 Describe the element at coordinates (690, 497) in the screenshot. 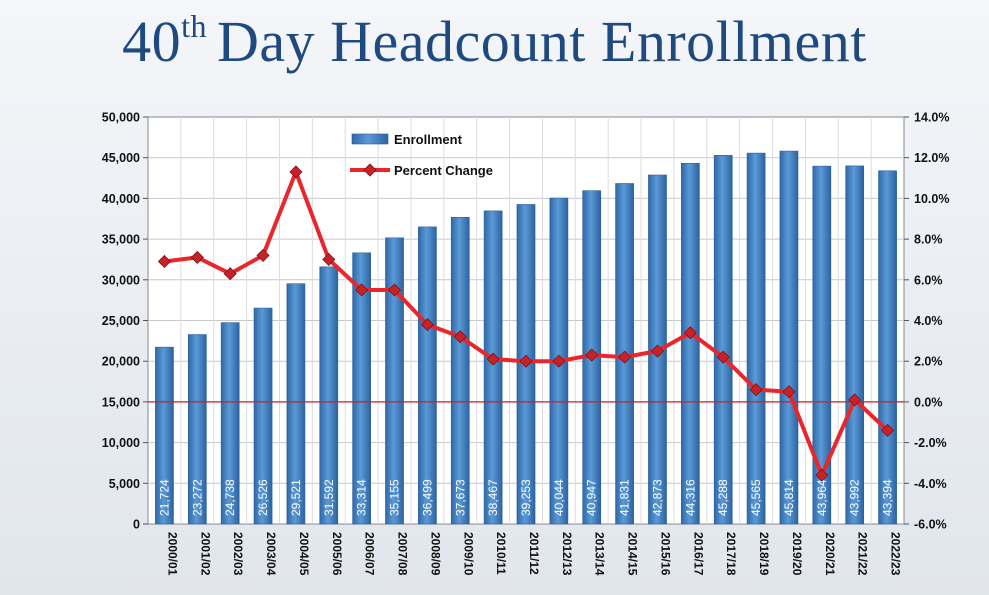

I see `bar-data-label: 44,316` at that location.